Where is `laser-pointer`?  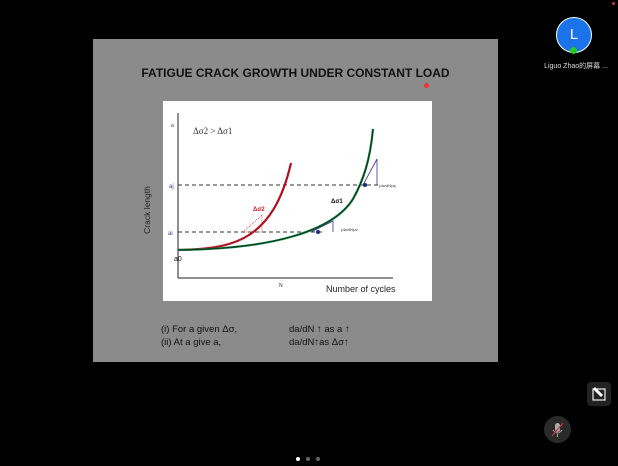
laser-pointer is located at coordinates (426, 85).